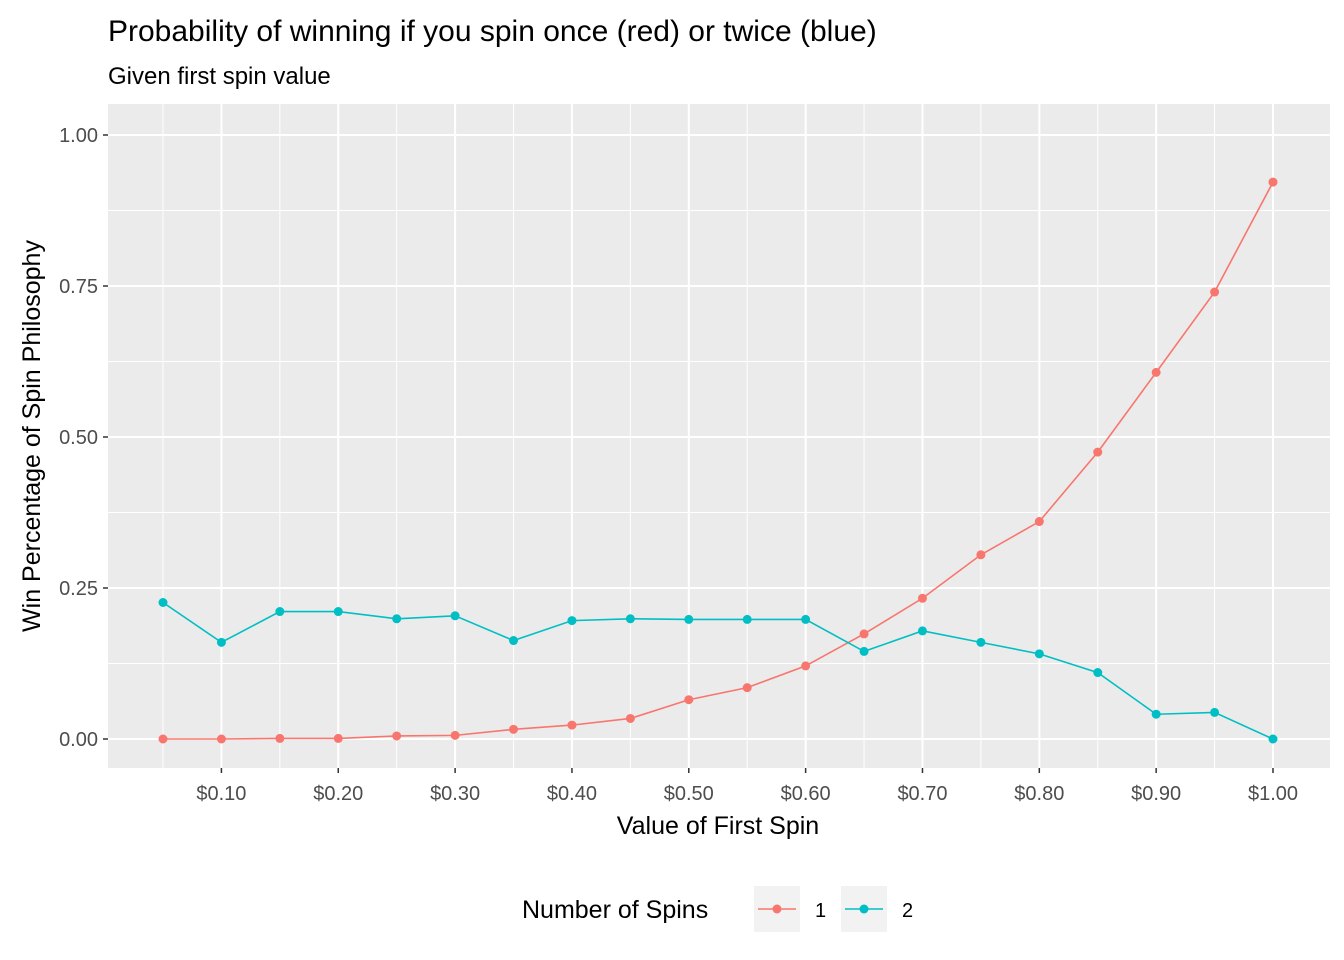 The width and height of the screenshot is (1344, 960). Describe the element at coordinates (907, 911) in the screenshot. I see `legend-label: 2` at that location.